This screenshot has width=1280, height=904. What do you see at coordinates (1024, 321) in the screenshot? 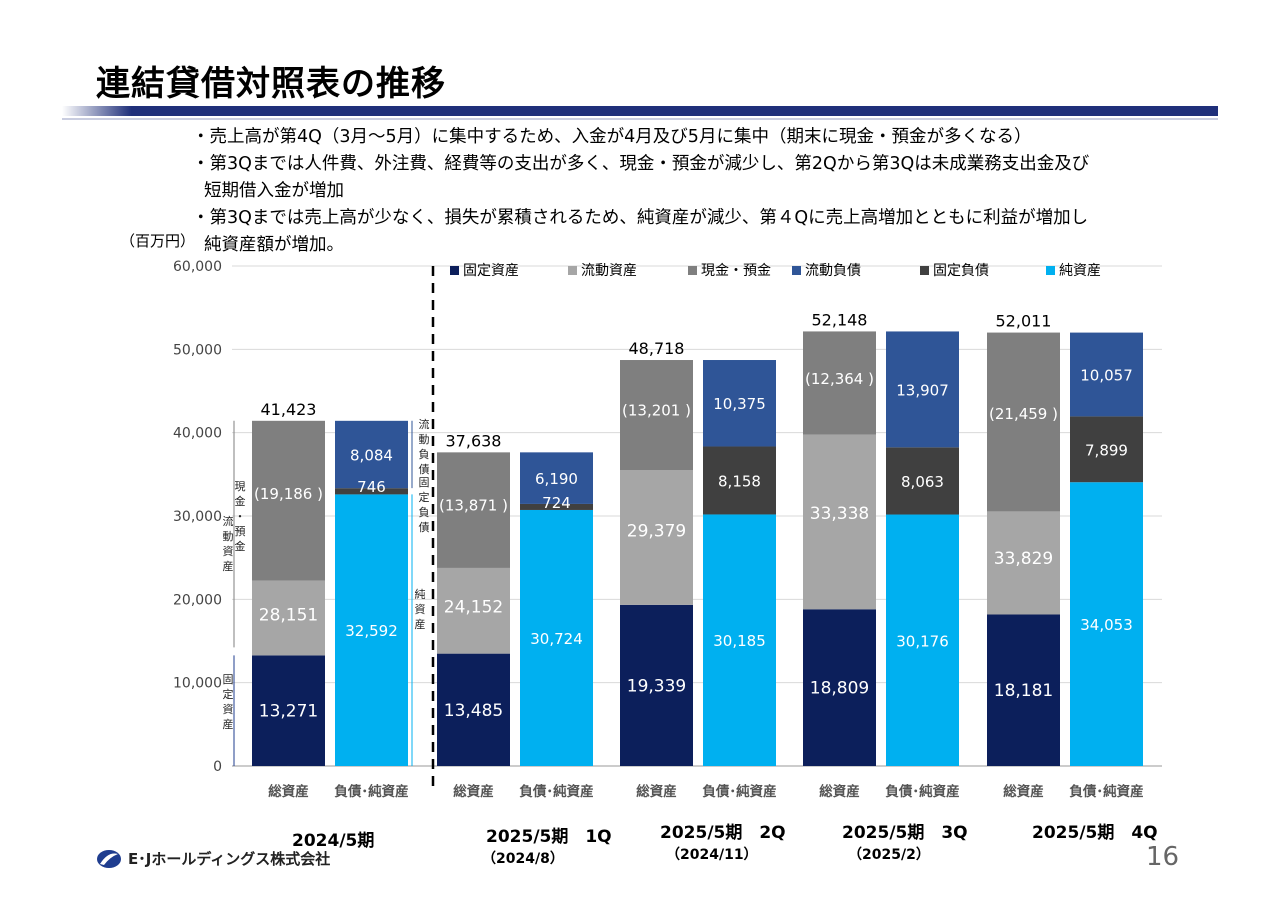
I see `label-total-assets: 52,011` at bounding box center [1024, 321].